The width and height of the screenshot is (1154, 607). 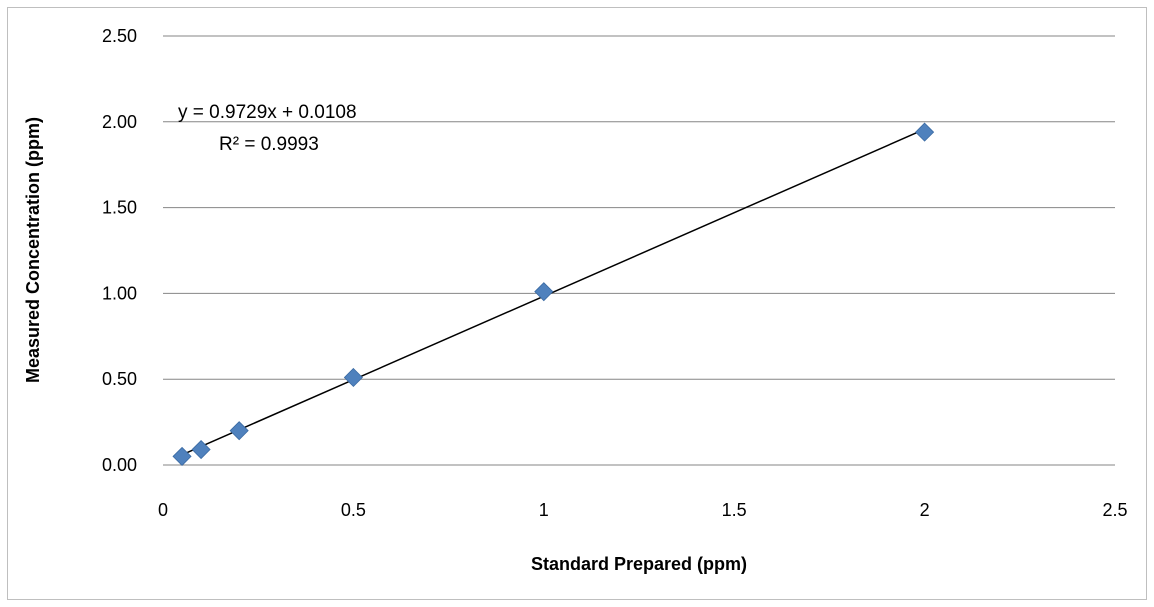 What do you see at coordinates (353, 510) in the screenshot?
I see `x-tick-label: 0.5` at bounding box center [353, 510].